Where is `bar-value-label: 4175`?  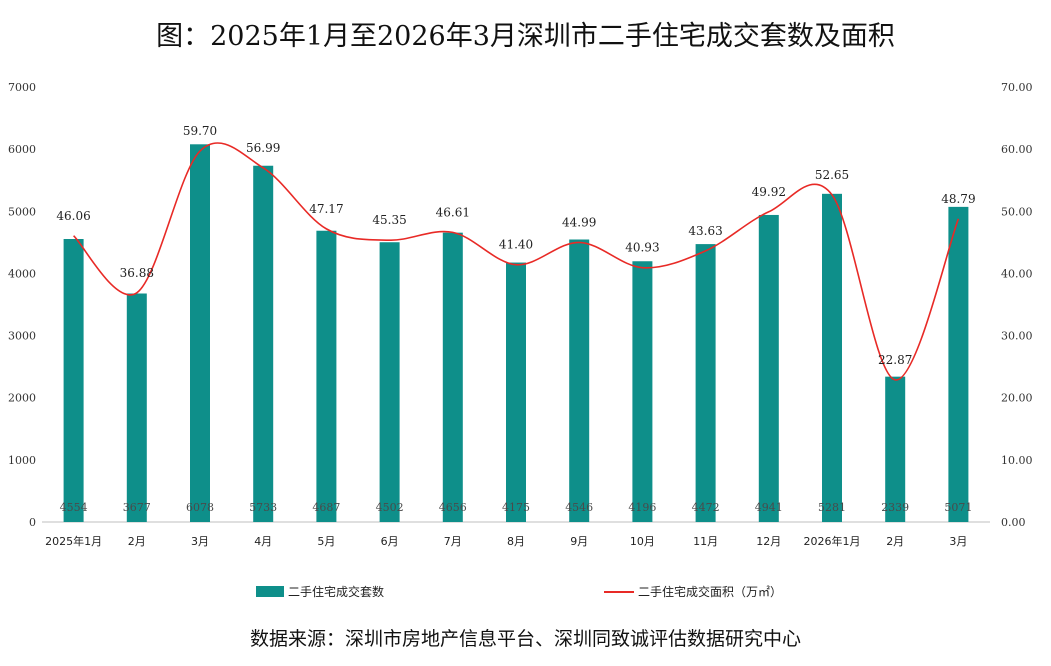
bar-value-label: 4175 is located at coordinates (516, 507).